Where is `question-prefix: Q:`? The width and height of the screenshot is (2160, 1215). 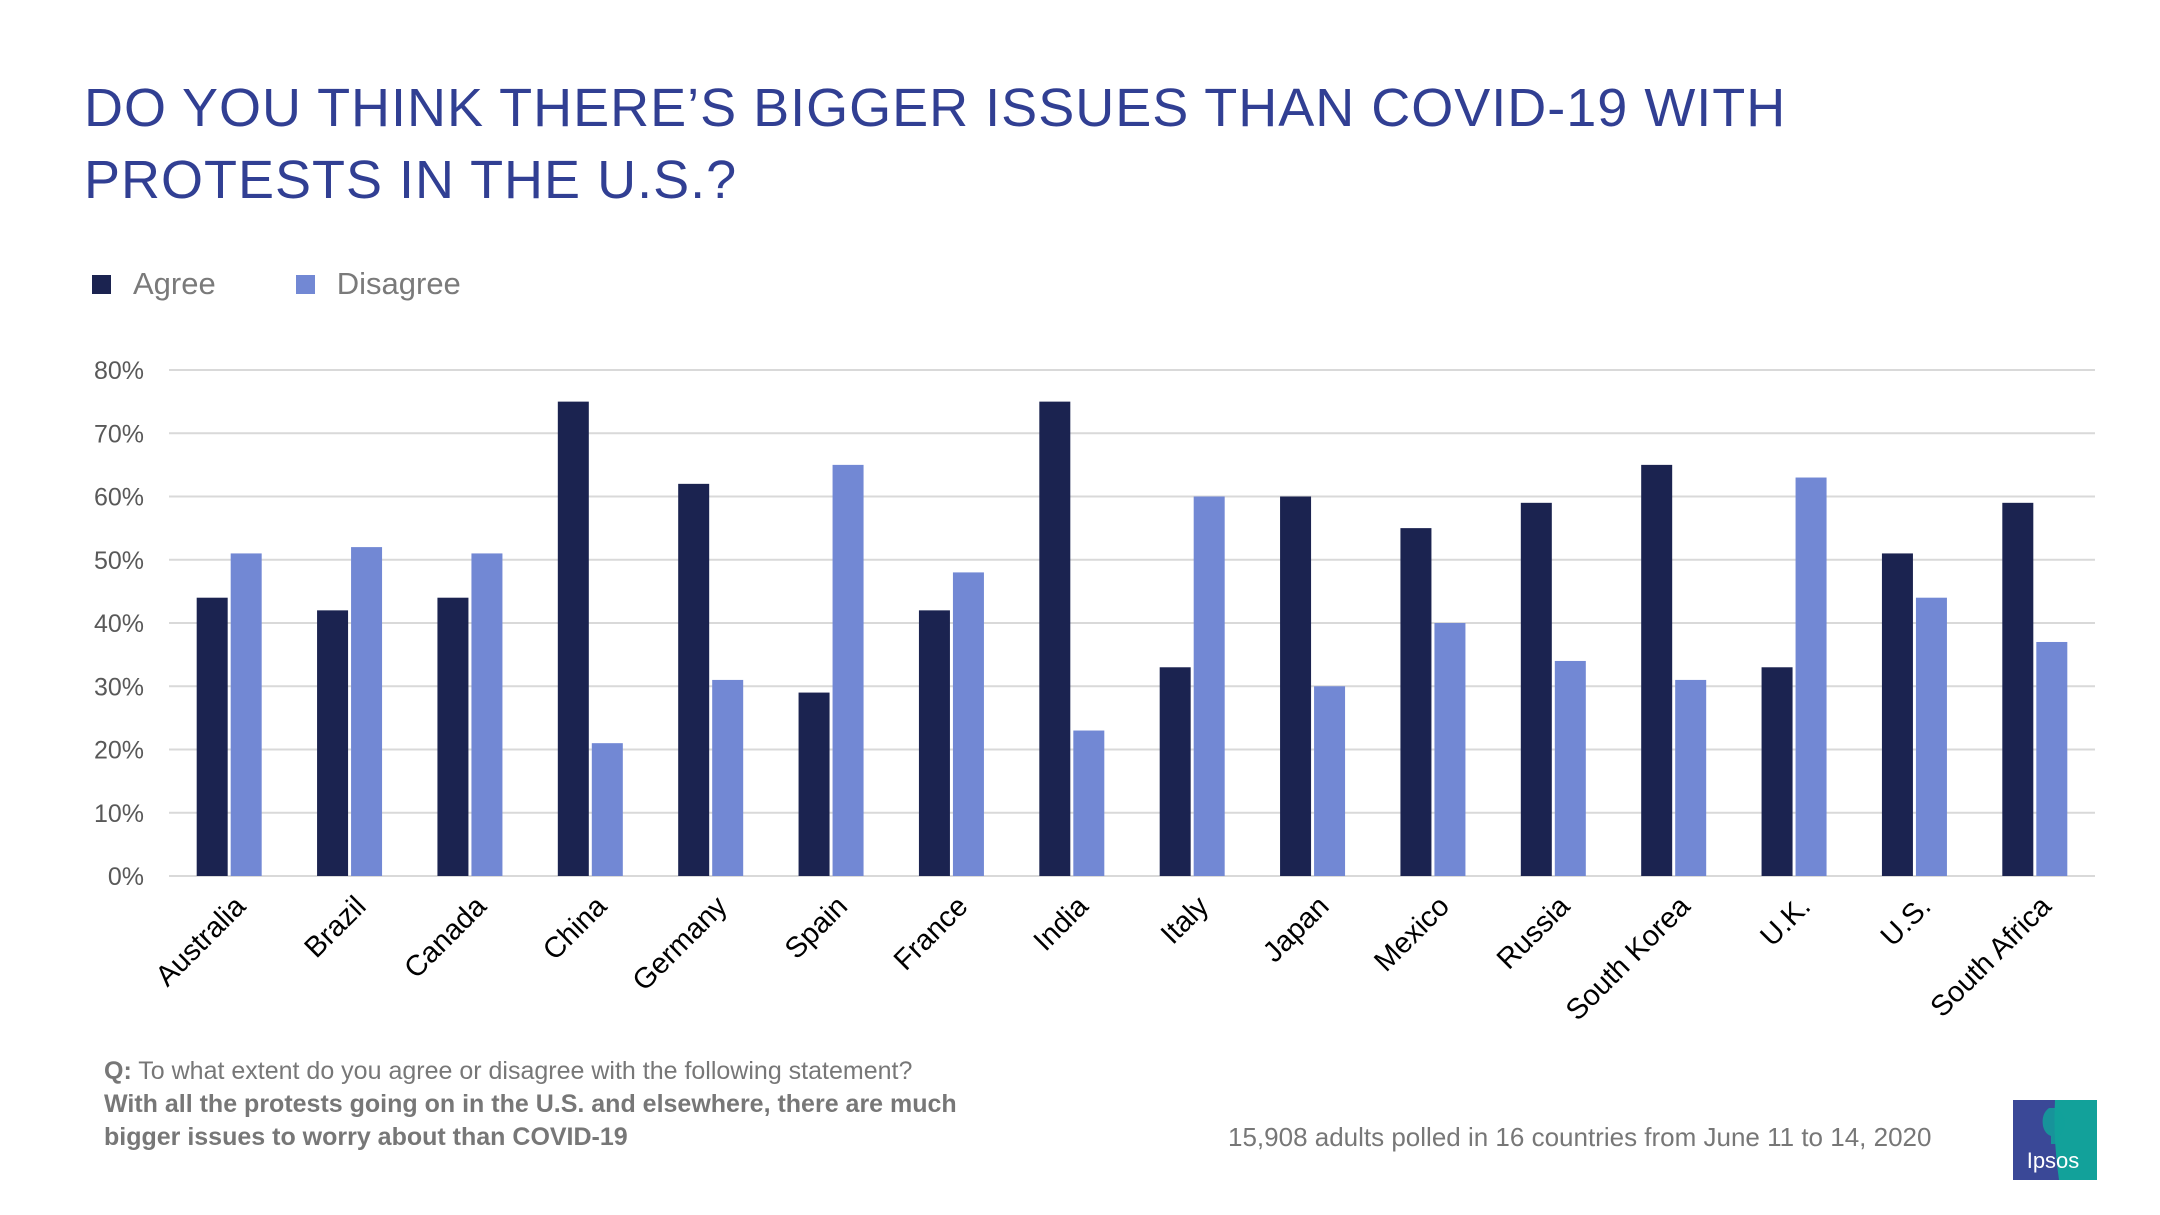
question-prefix: Q: is located at coordinates (118, 1071).